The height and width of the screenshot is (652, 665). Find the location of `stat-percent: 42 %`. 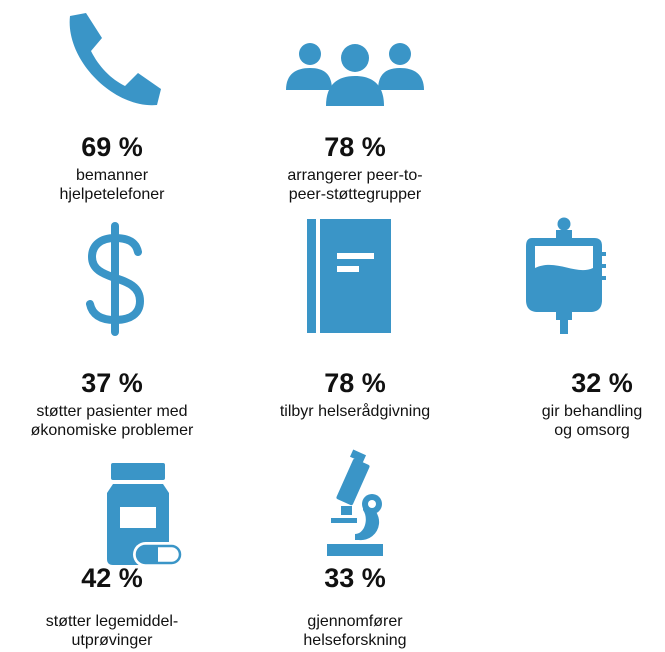

stat-percent: 42 % is located at coordinates (112, 578).